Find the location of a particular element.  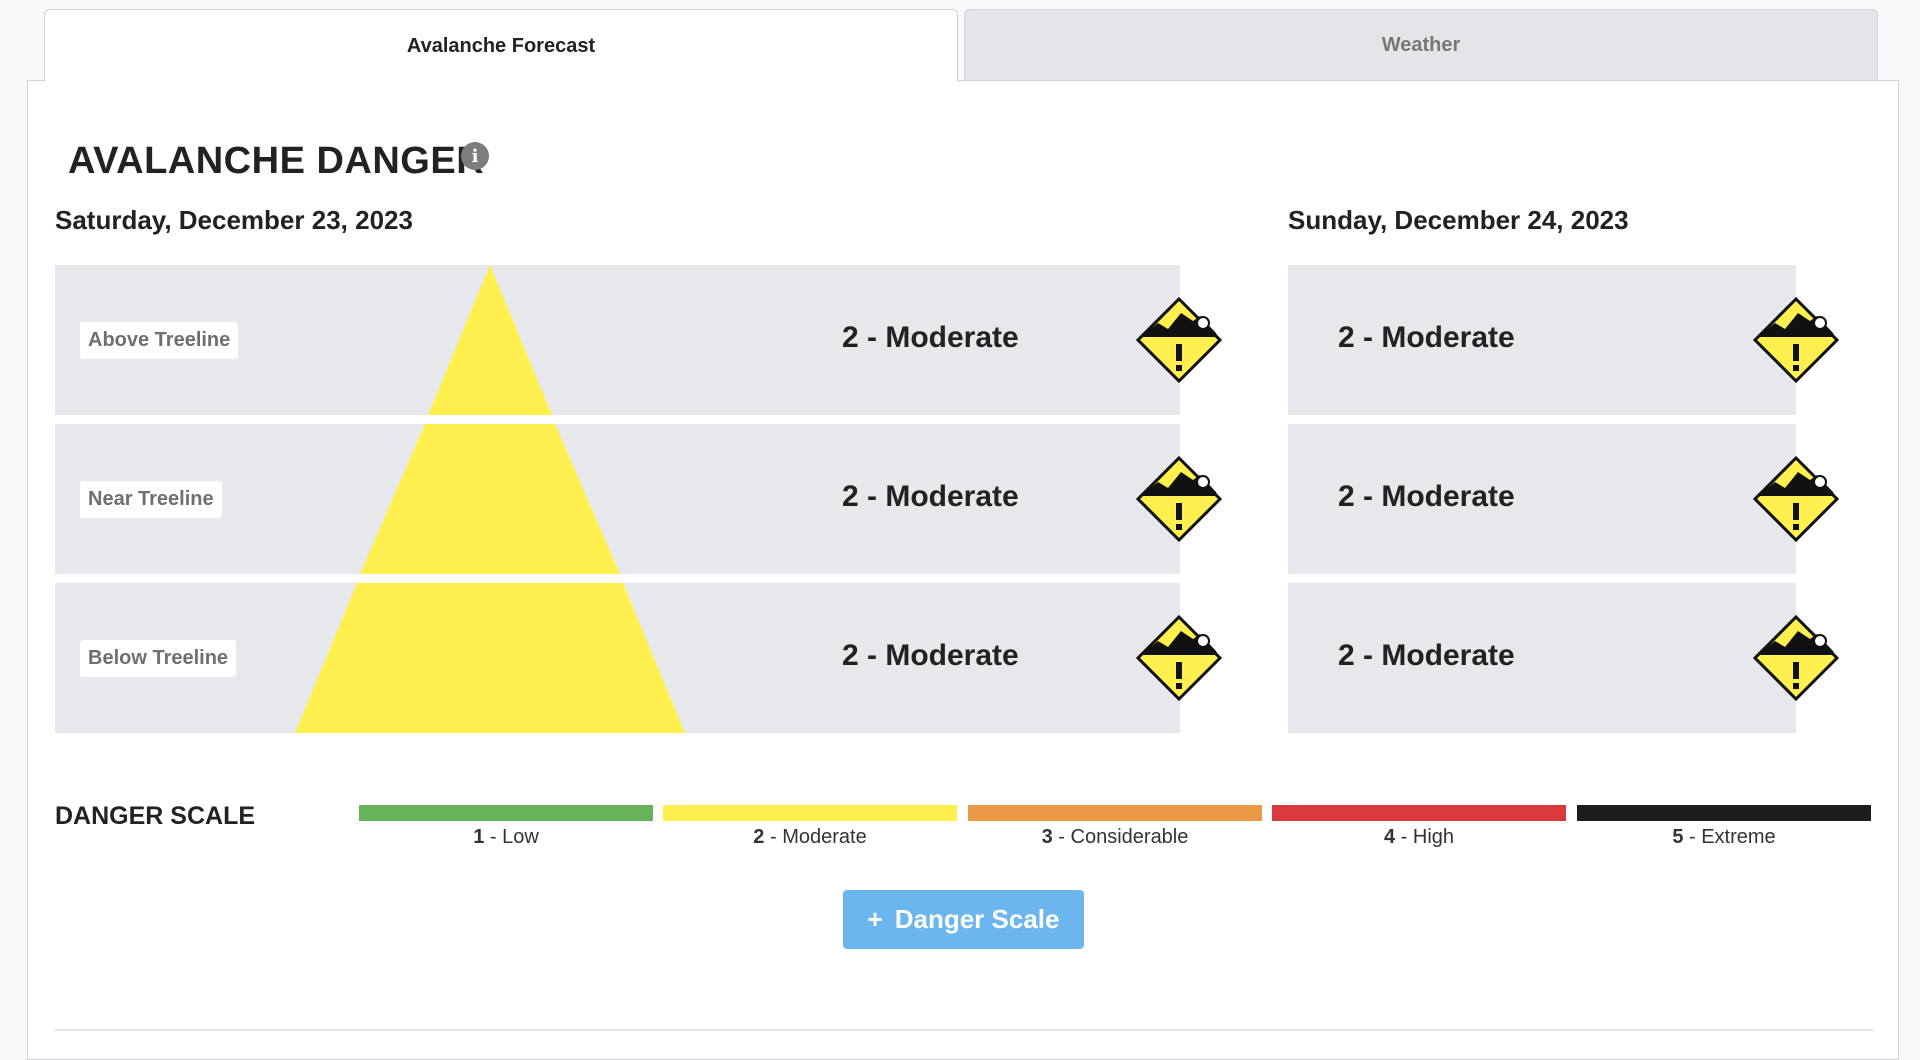

scale-label-extreme: 5 - Extreme is located at coordinates (1724, 837).